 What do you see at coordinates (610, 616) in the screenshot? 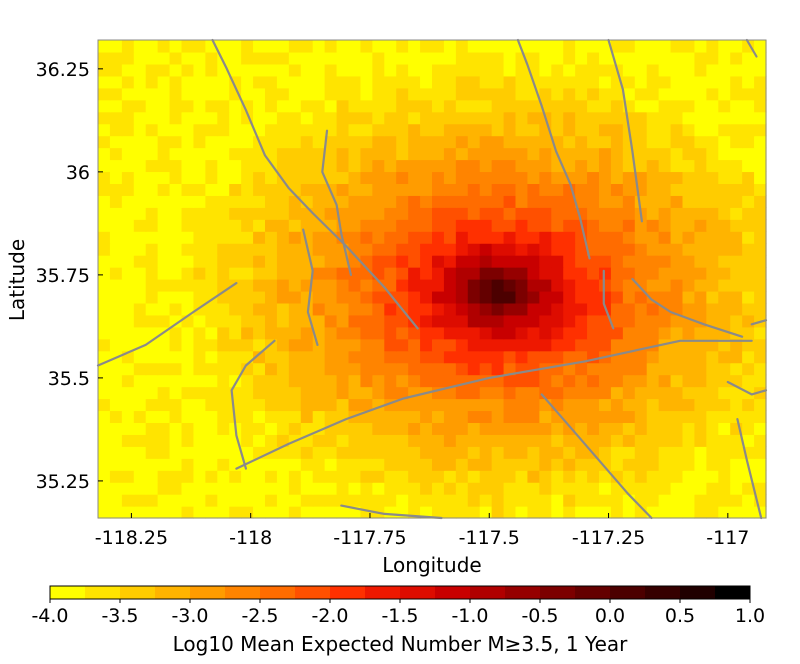
I see `colorbar-tick-label: 0.0` at bounding box center [610, 616].